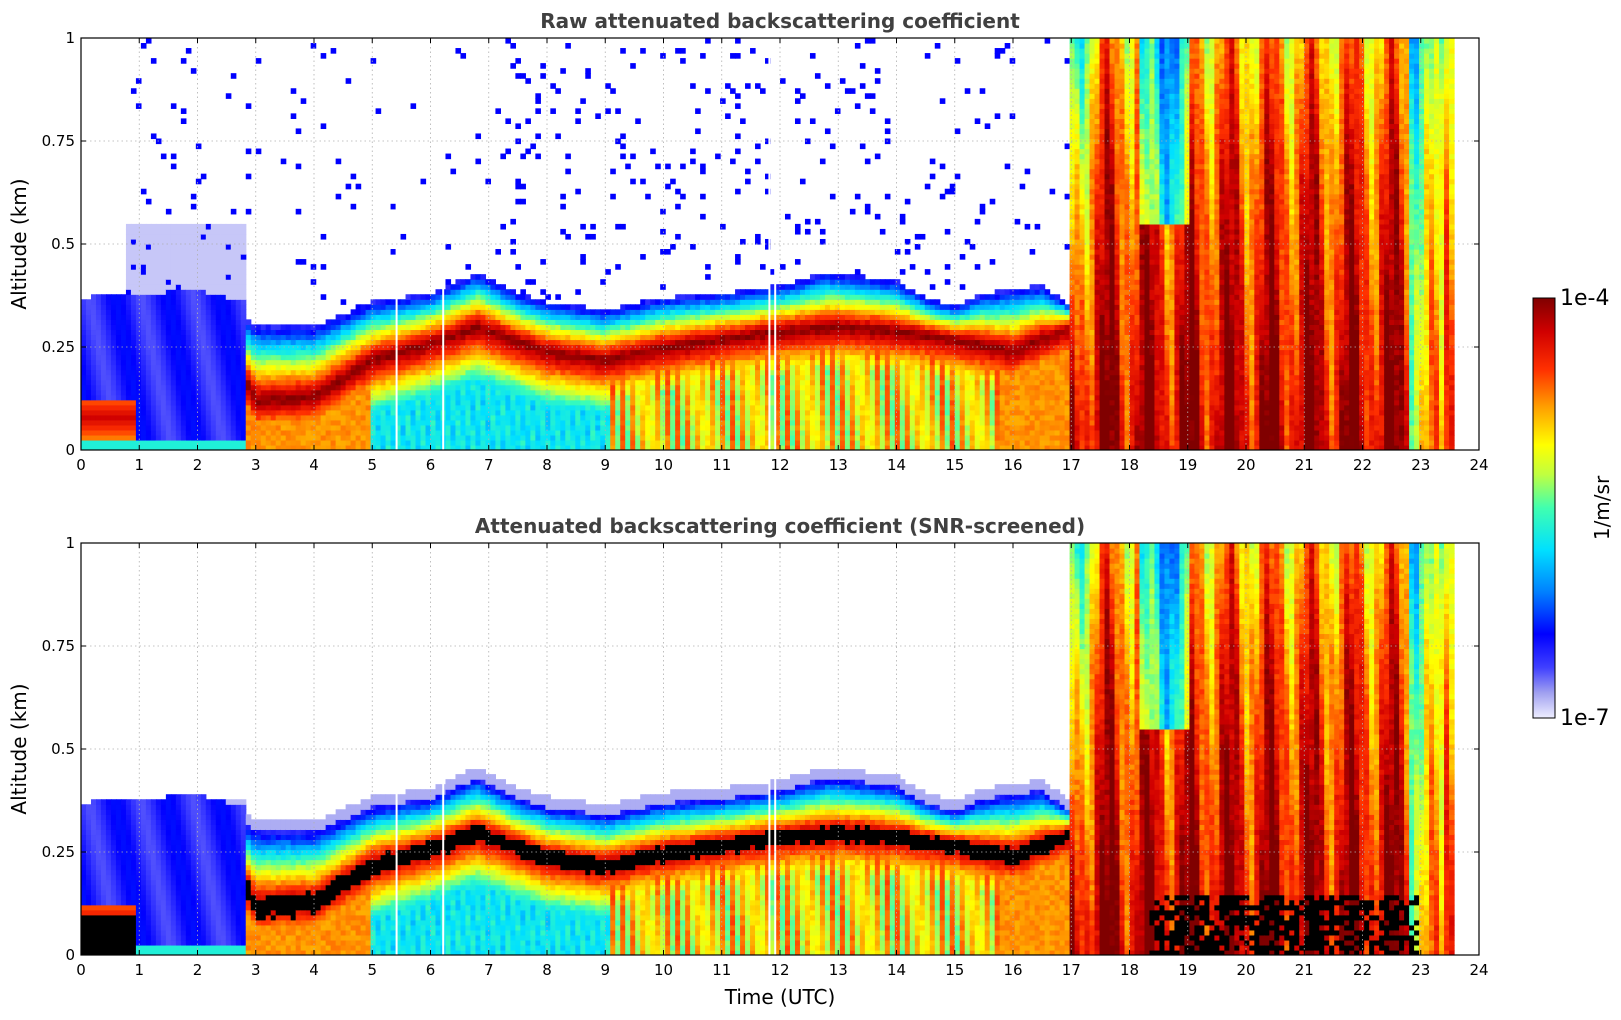 The width and height of the screenshot is (1621, 1020). I want to click on colorbar-unit-label: 1/m/sr, so click(1602, 507).